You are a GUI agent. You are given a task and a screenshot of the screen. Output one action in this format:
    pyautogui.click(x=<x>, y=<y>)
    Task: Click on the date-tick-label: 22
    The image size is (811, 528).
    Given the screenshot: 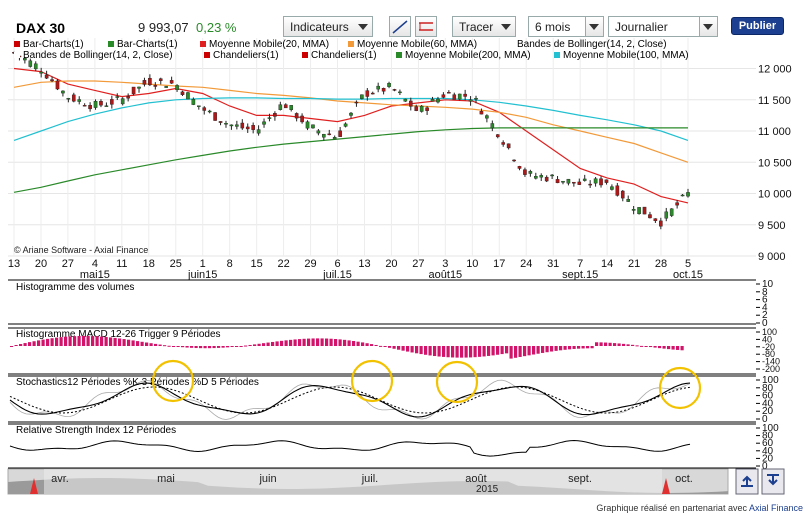 What is the action you would take?
    pyautogui.click(x=283, y=264)
    